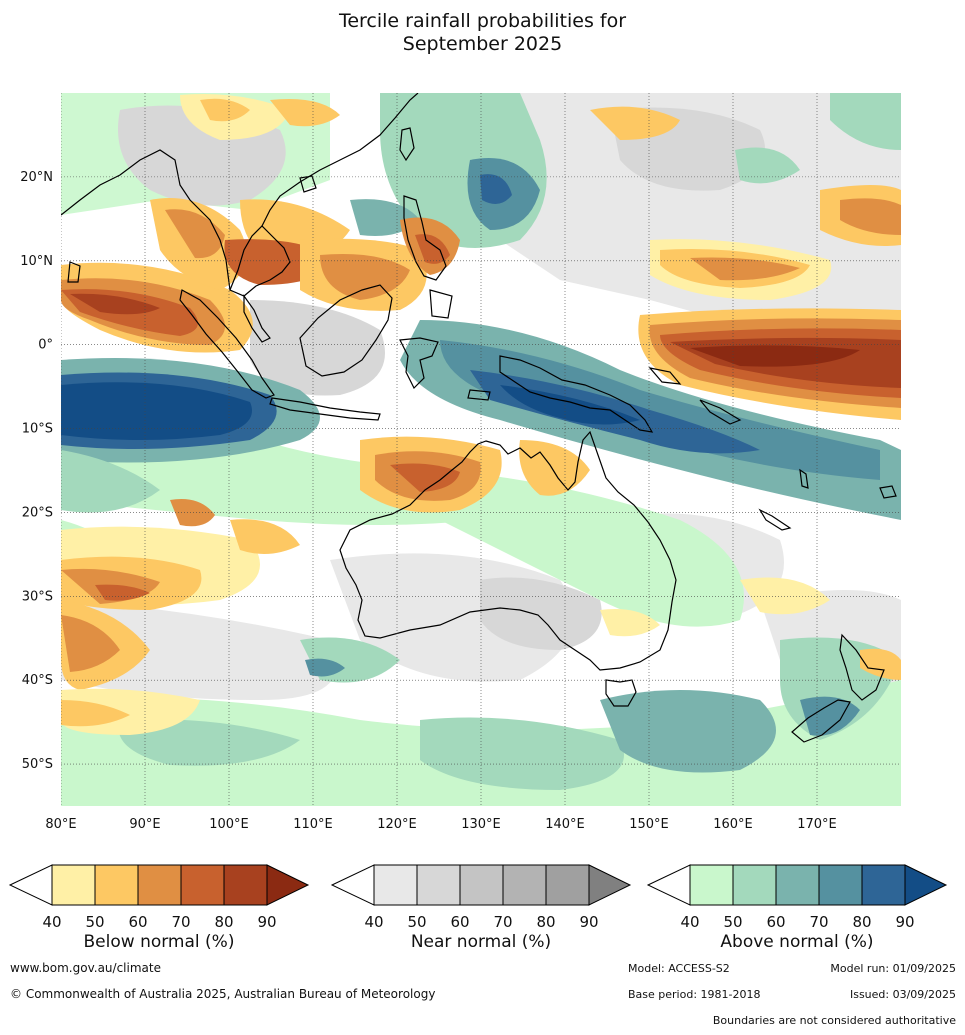 This screenshot has width=965, height=1035. I want to click on new-britain-coastline, so click(665, 376).